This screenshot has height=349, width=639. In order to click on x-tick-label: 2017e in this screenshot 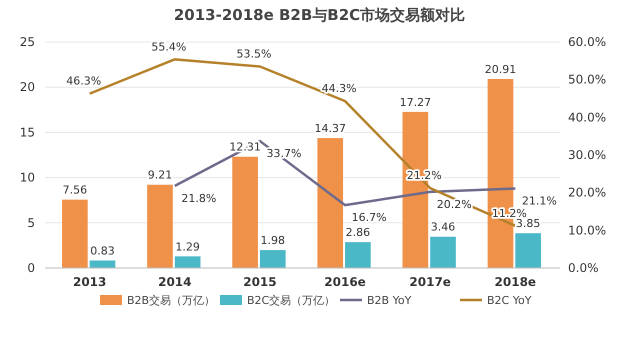, I will do `click(430, 282)`.